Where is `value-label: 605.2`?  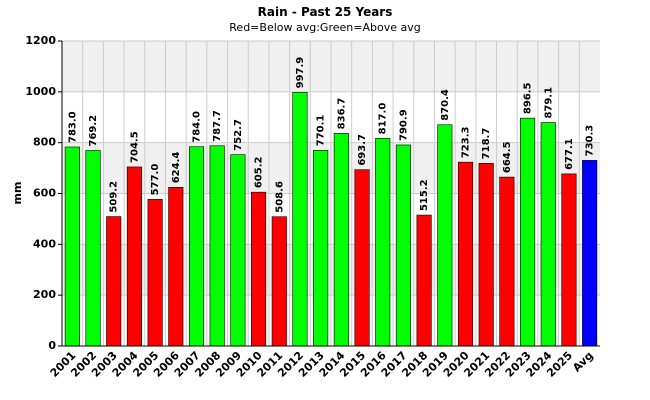 value-label: 605.2 is located at coordinates (259, 173).